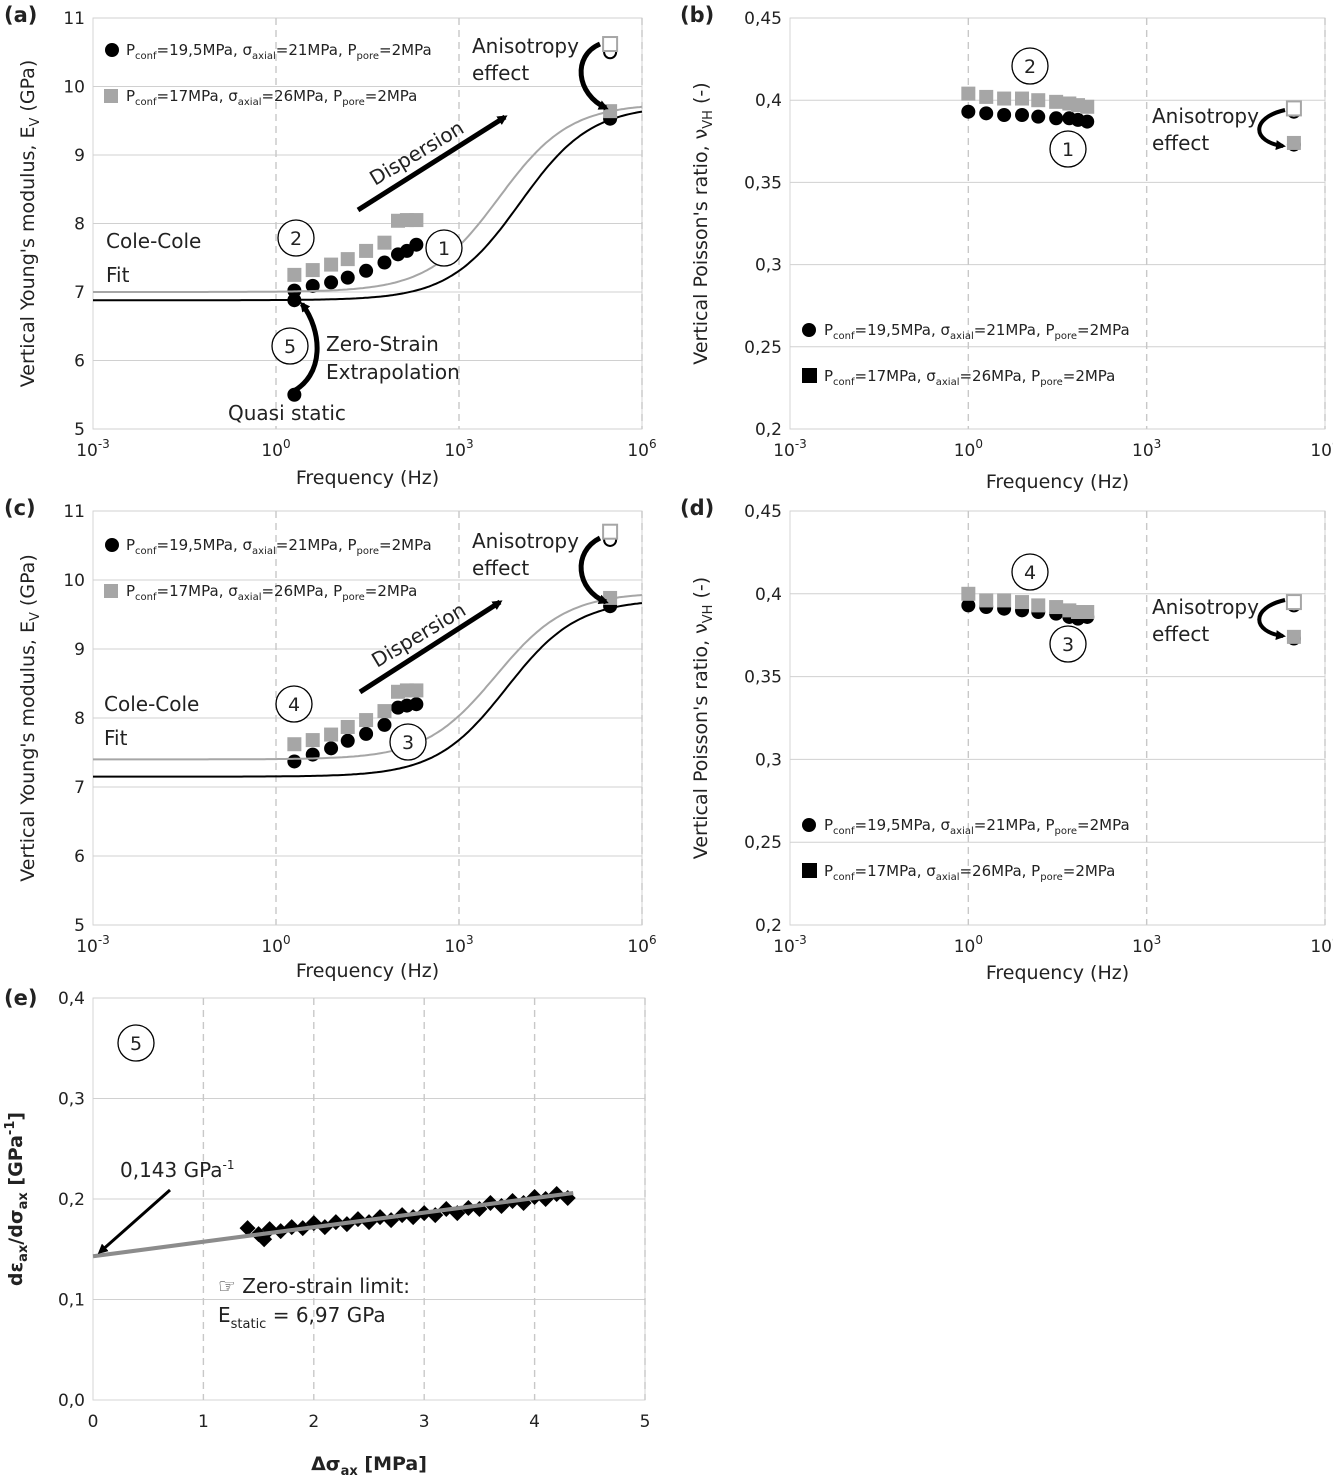 This screenshot has width=1333, height=1475. Describe the element at coordinates (763, 512) in the screenshot. I see `y-tick-label: 0,45` at that location.